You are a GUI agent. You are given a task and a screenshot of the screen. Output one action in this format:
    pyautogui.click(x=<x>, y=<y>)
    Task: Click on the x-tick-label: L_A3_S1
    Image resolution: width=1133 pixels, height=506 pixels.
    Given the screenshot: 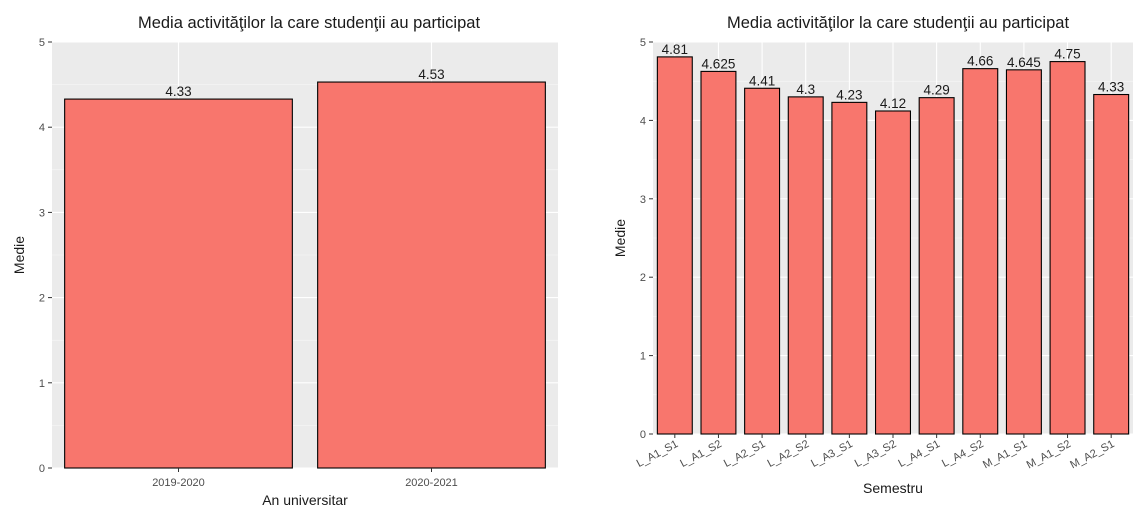 What is the action you would take?
    pyautogui.click(x=832, y=454)
    